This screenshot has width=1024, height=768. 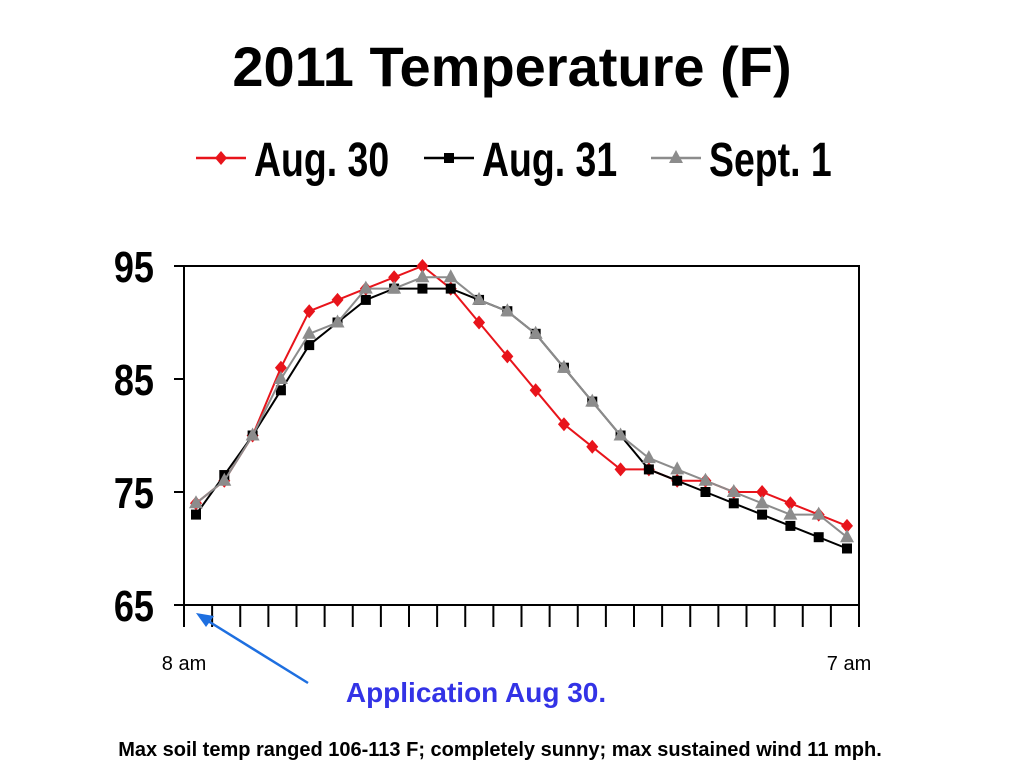 What do you see at coordinates (184, 664) in the screenshot?
I see `x-start-label: 8 am` at bounding box center [184, 664].